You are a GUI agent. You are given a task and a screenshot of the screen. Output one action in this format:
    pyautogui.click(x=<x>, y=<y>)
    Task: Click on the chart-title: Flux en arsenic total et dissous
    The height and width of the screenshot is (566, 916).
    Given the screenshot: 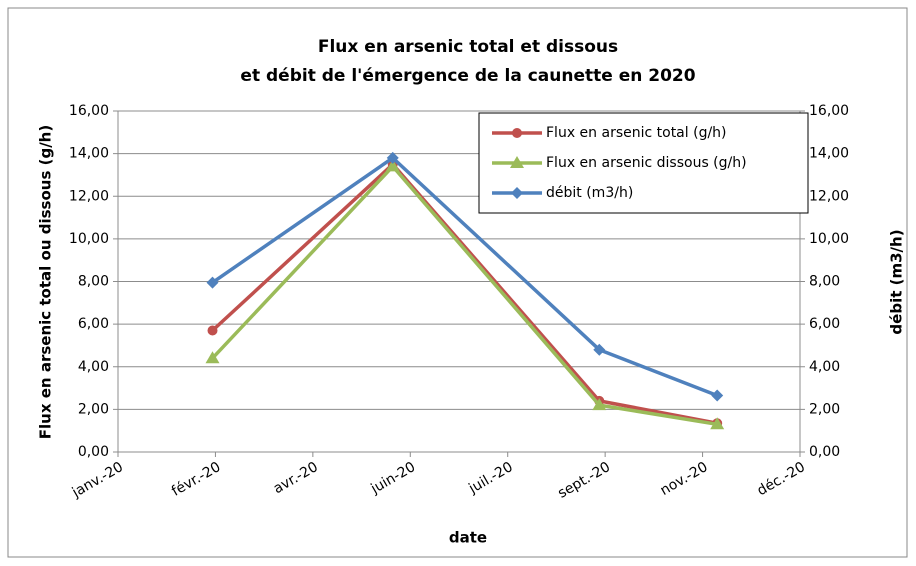 What is the action you would take?
    pyautogui.click(x=468, y=47)
    